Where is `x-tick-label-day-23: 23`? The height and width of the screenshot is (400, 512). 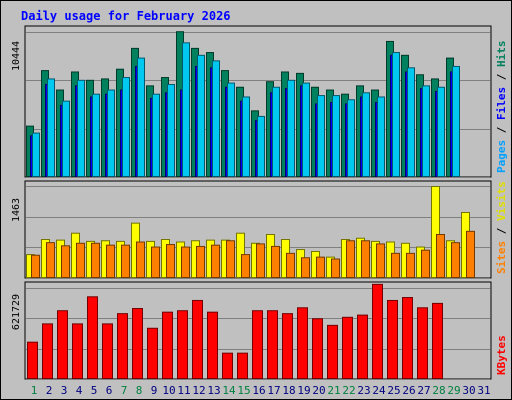 x-tick-label-day-23: 23 is located at coordinates (363, 390).